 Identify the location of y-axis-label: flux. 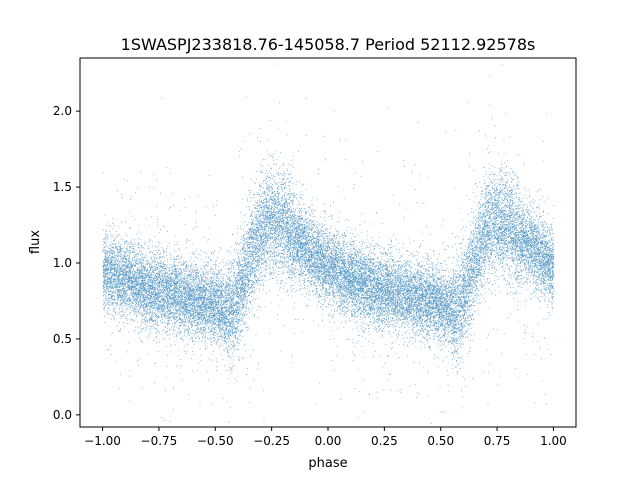
(35, 242).